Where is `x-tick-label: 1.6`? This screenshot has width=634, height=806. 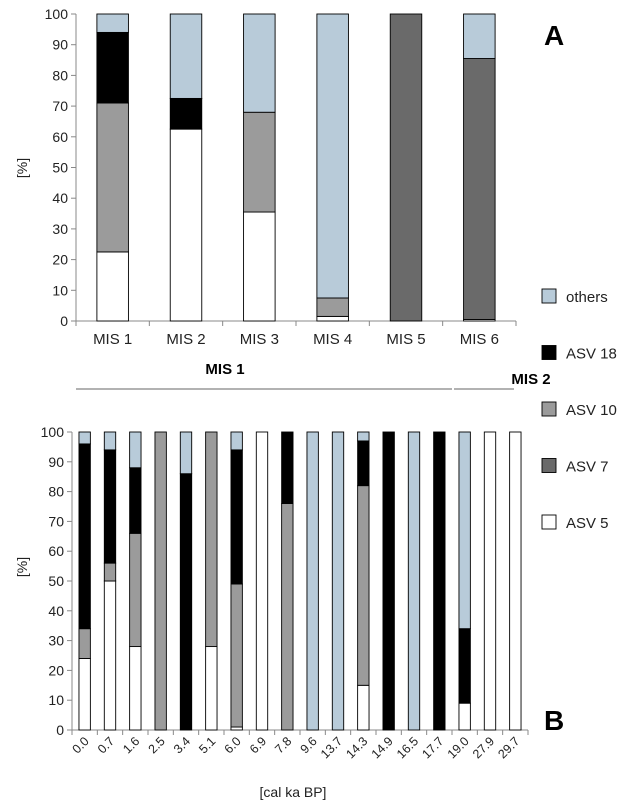
x-tick-label: 1.6 is located at coordinates (131, 745).